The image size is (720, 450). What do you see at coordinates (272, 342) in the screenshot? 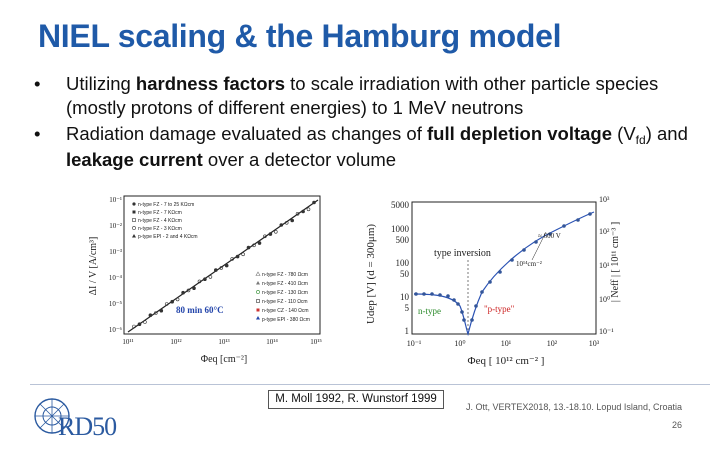
I see `left-x-tick: 10¹⁴` at bounding box center [272, 342].